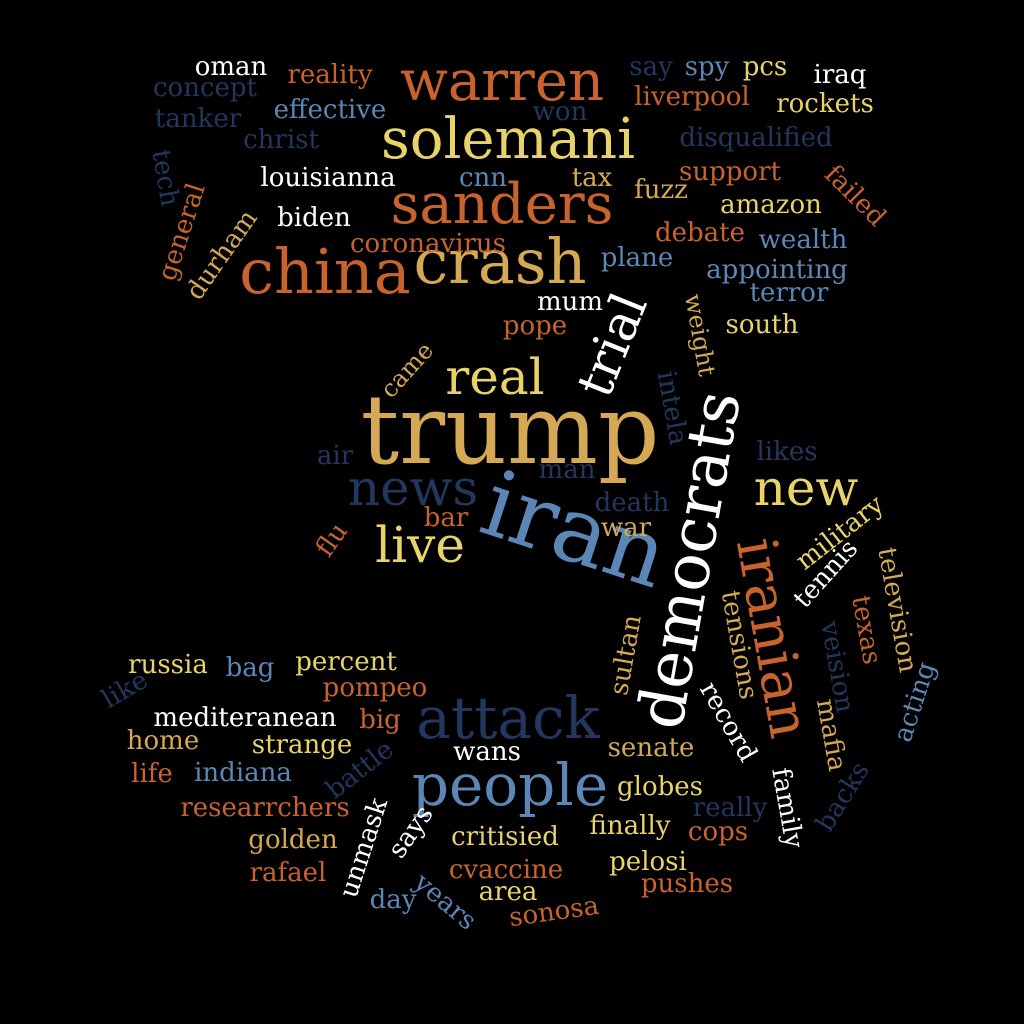 This screenshot has width=1024, height=1024. Describe the element at coordinates (428, 244) in the screenshot. I see `word-coronavirus: coronavirus` at that location.